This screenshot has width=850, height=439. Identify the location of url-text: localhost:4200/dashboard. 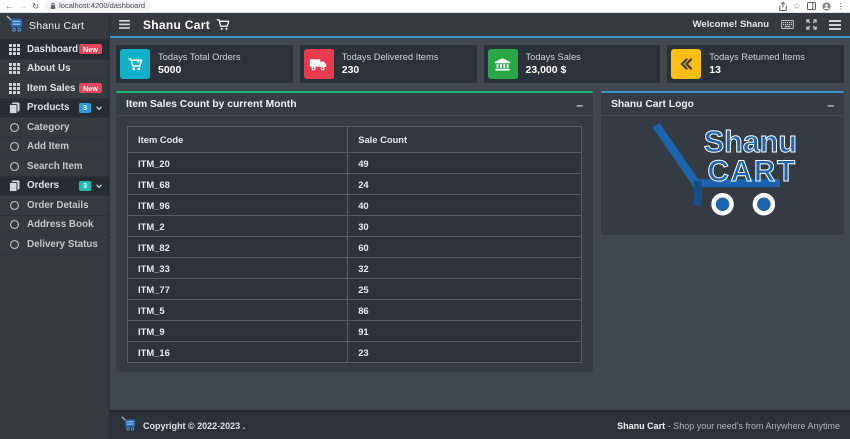
(102, 6).